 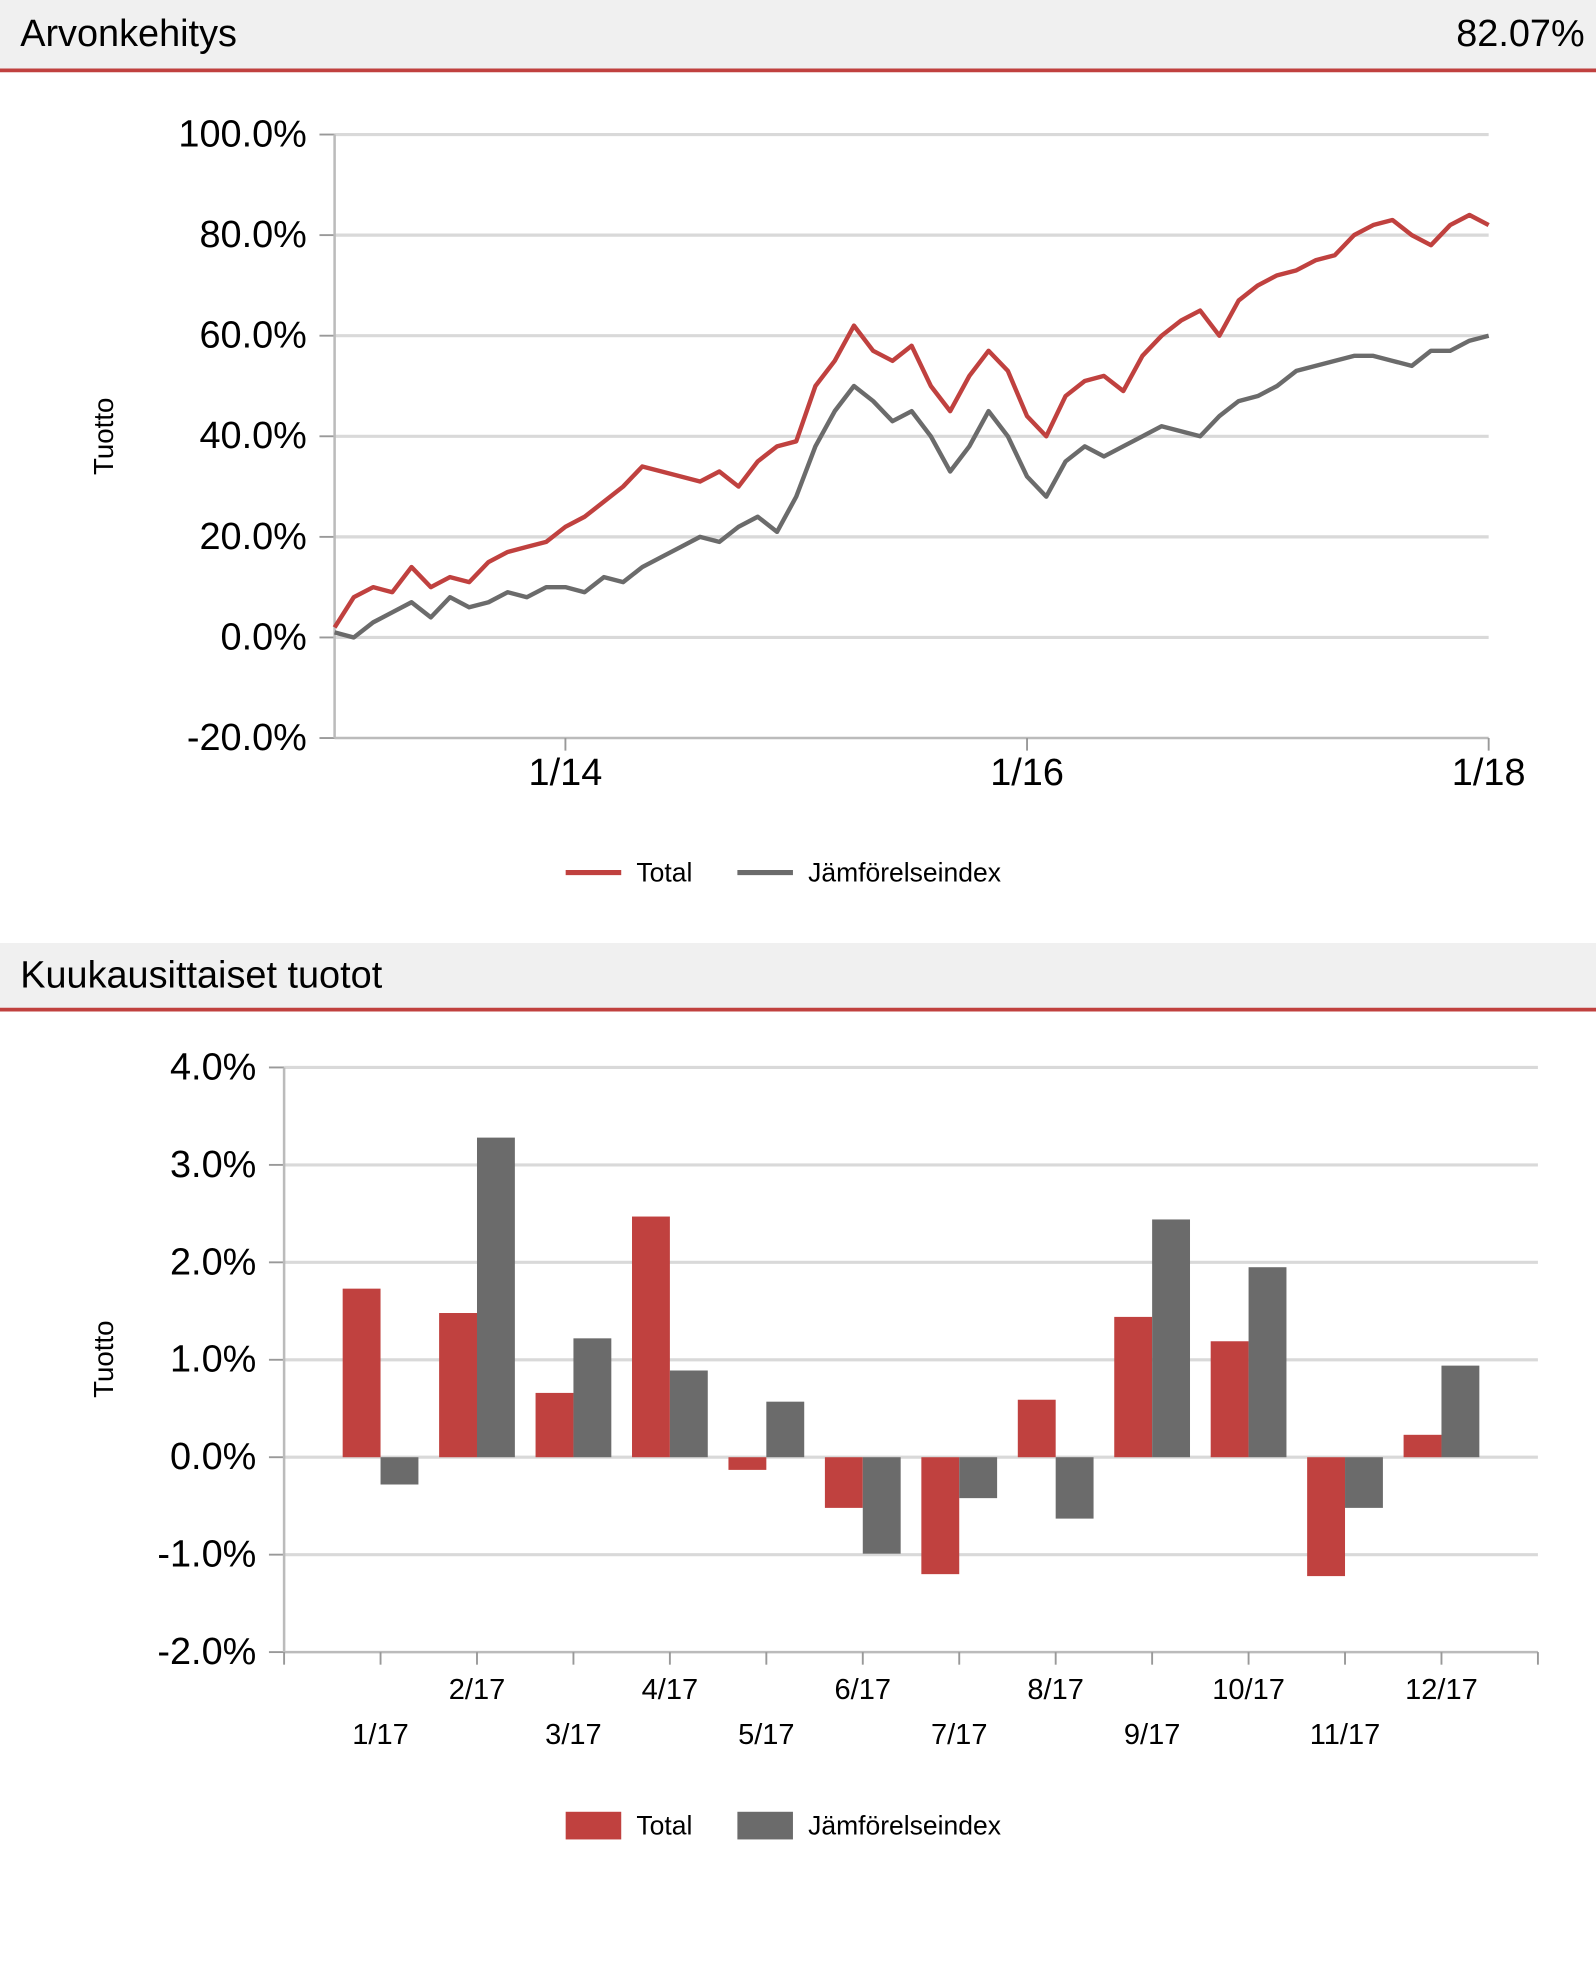 I want to click on y-tick-label: 40.0%, so click(x=252, y=436).